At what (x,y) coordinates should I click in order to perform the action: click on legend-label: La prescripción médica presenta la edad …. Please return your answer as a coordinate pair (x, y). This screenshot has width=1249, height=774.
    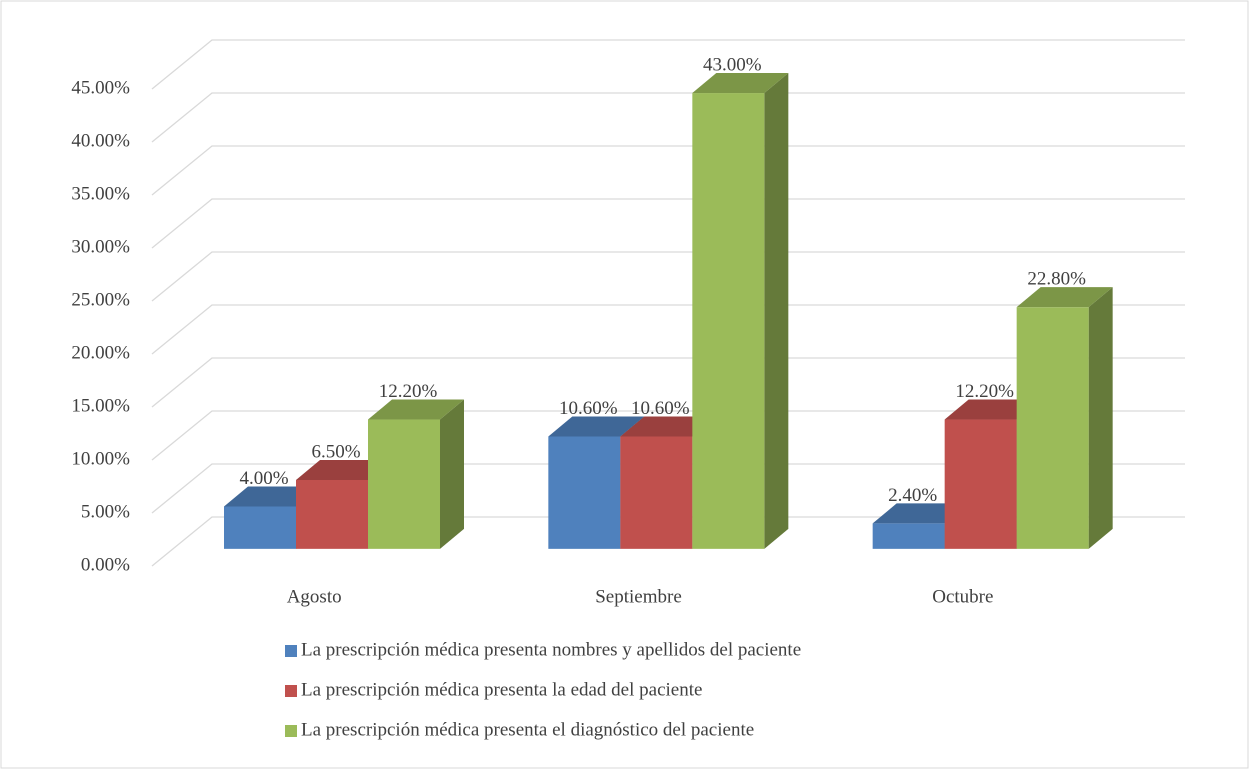
    Looking at the image, I should click on (501, 689).